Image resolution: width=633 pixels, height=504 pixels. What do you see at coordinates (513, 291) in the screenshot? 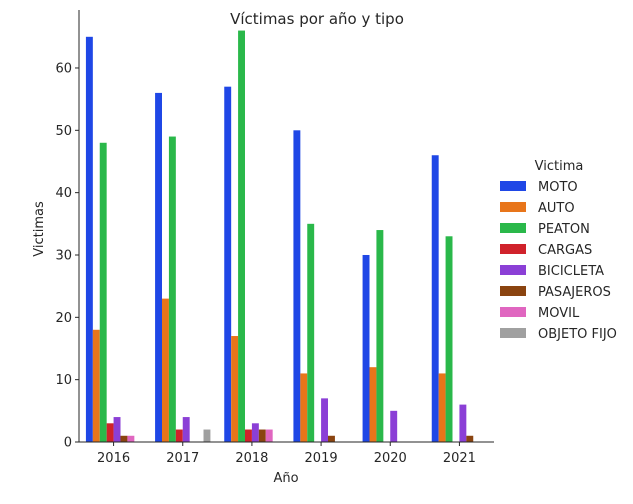
I see `legend-swatch-pasajeros` at bounding box center [513, 291].